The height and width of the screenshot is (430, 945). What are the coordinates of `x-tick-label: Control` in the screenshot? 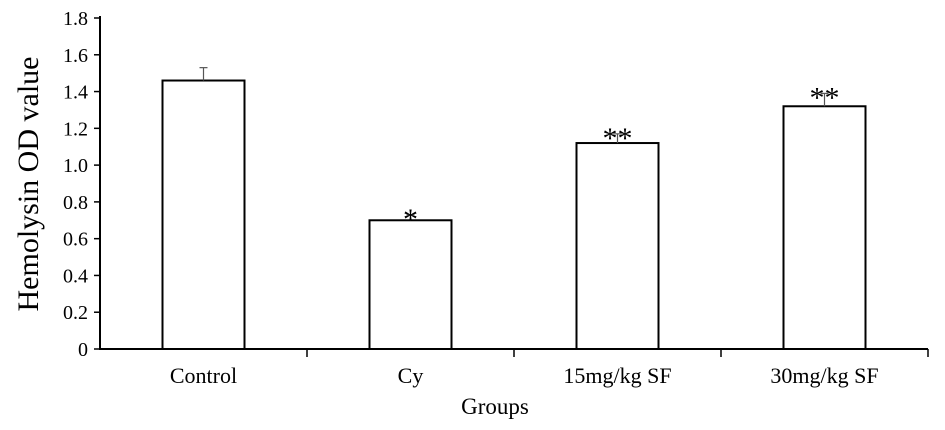 It's located at (203, 375).